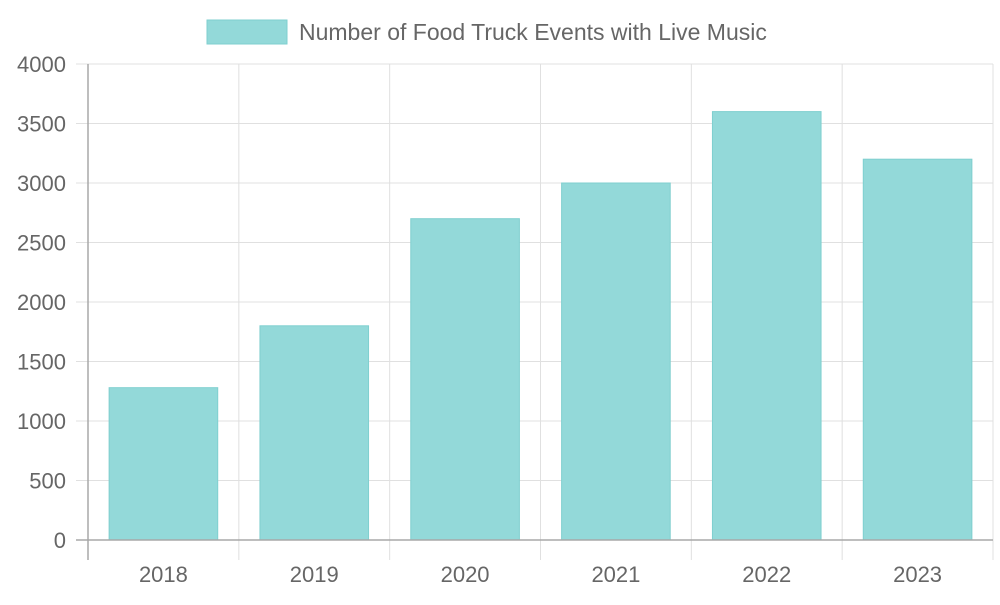  What do you see at coordinates (540, 574) in the screenshot?
I see `x-axis-tick-labels: 2018 2019 2020 2021 2022 2023` at bounding box center [540, 574].